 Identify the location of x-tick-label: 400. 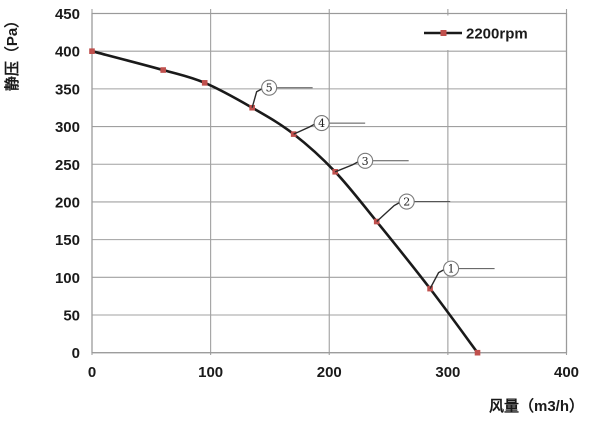
(566, 372).